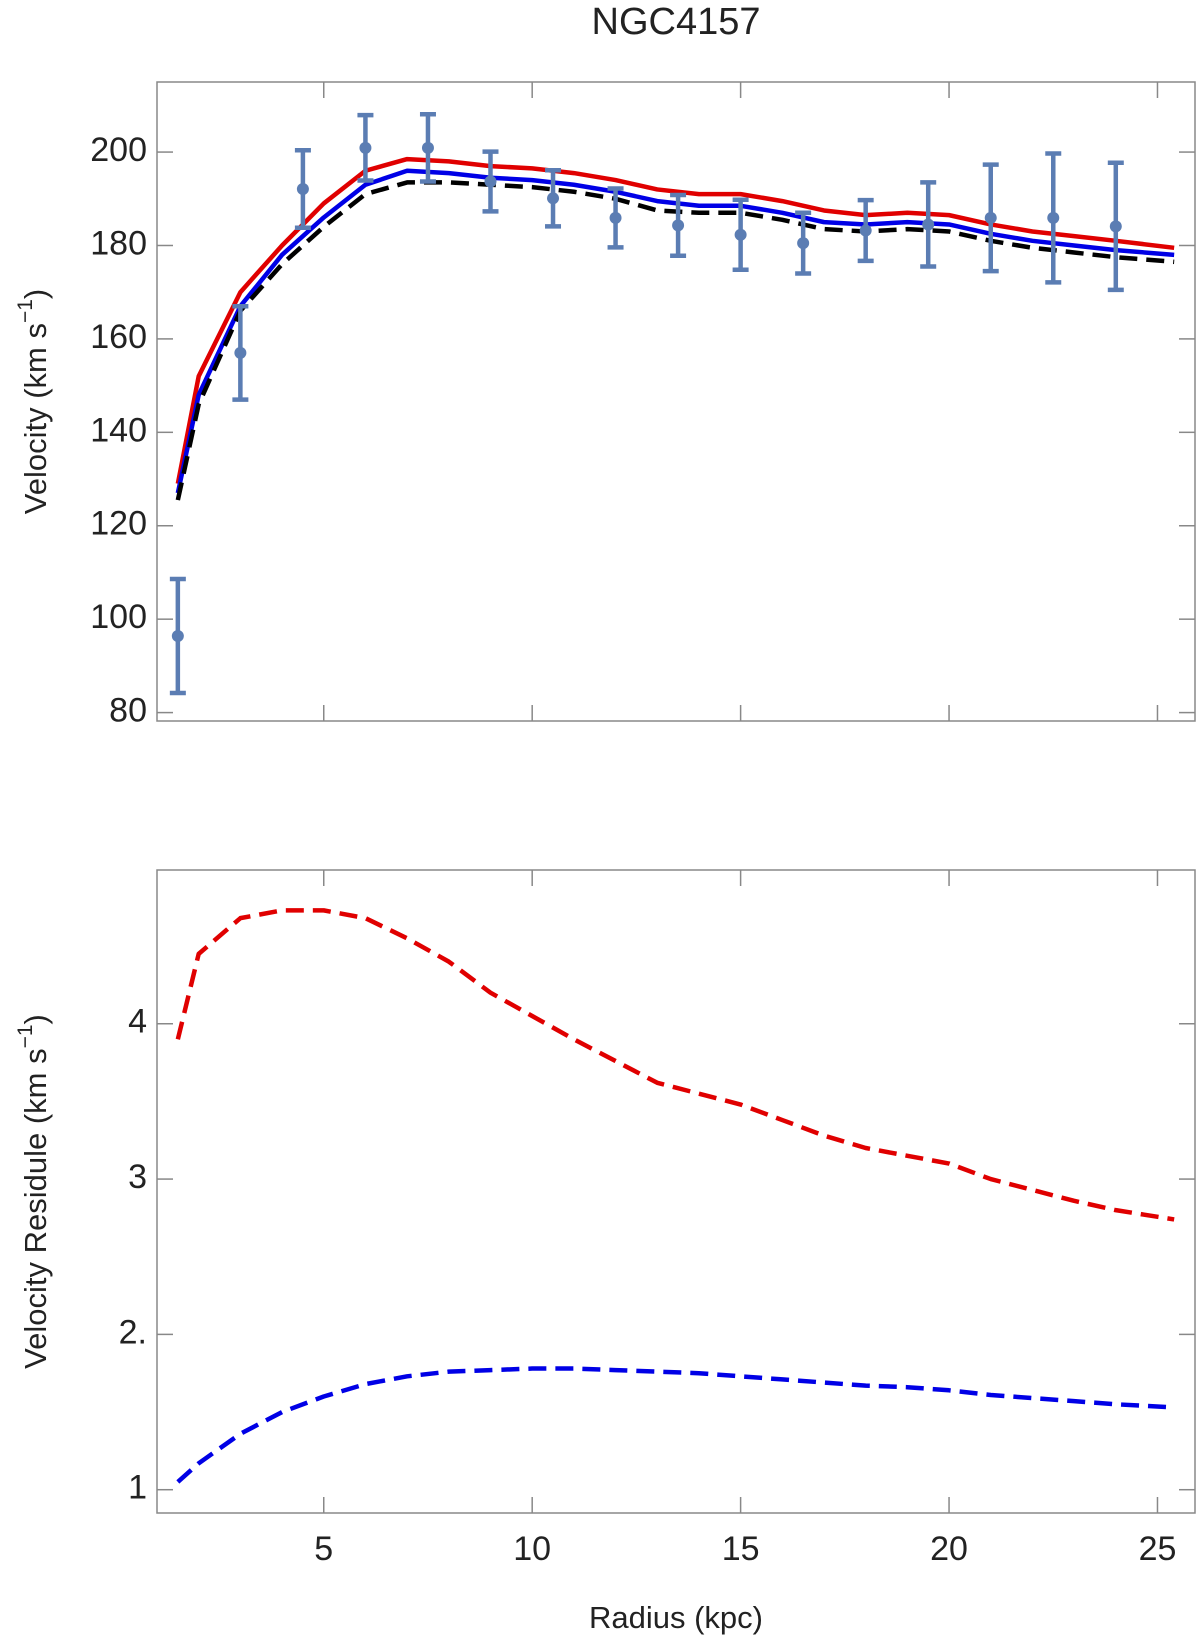 This screenshot has width=1200, height=1645. What do you see at coordinates (35, 418) in the screenshot?
I see `y-axis-label-part: Velocity (km s` at bounding box center [35, 418].